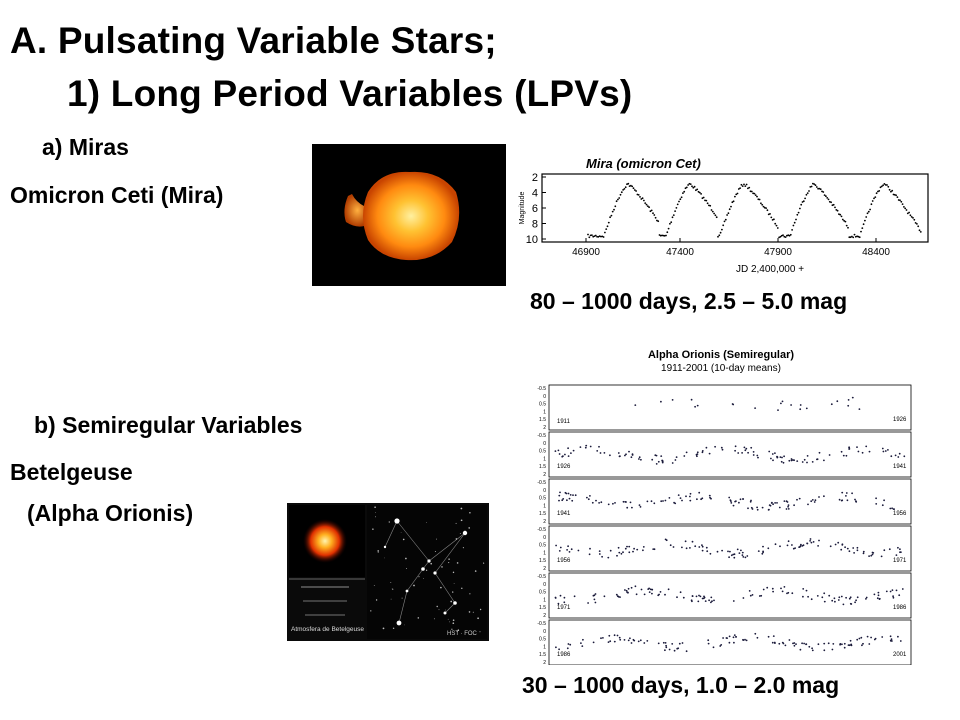 The height and width of the screenshot is (720, 960). What do you see at coordinates (770, 269) in the screenshot?
I see `mira-plot-xlabel: JD 2,400,000 +` at bounding box center [770, 269].